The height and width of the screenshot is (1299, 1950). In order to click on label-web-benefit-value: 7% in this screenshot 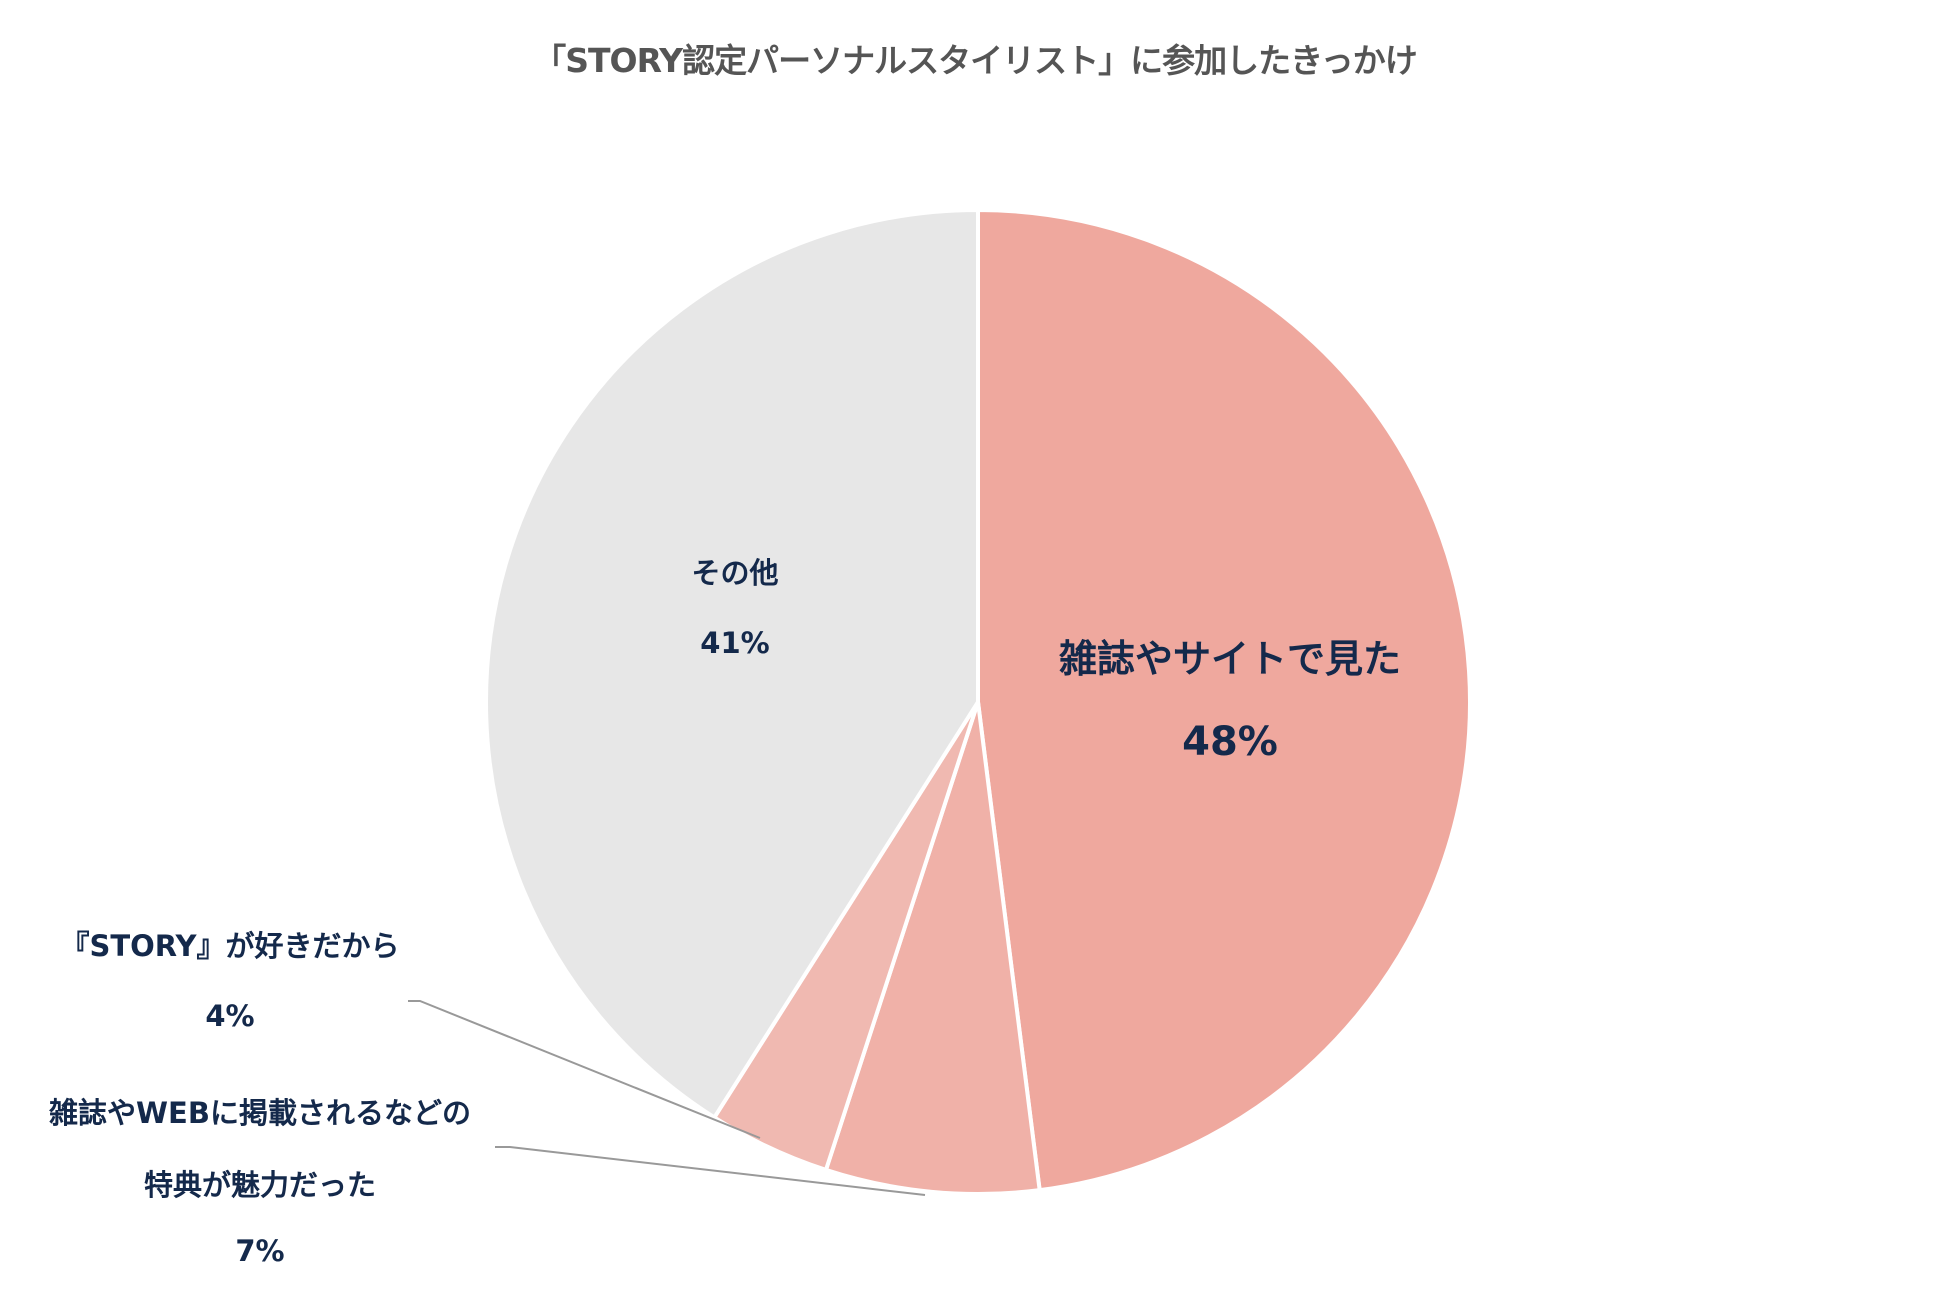, I will do `click(260, 1251)`.